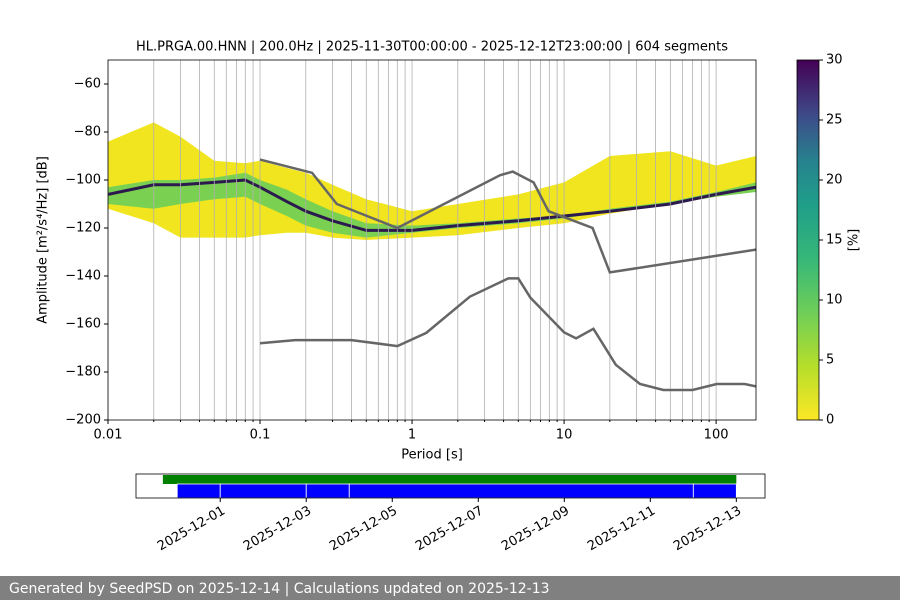 Image resolution: width=900 pixels, height=600 pixels. I want to click on colorbar, so click(808, 240).